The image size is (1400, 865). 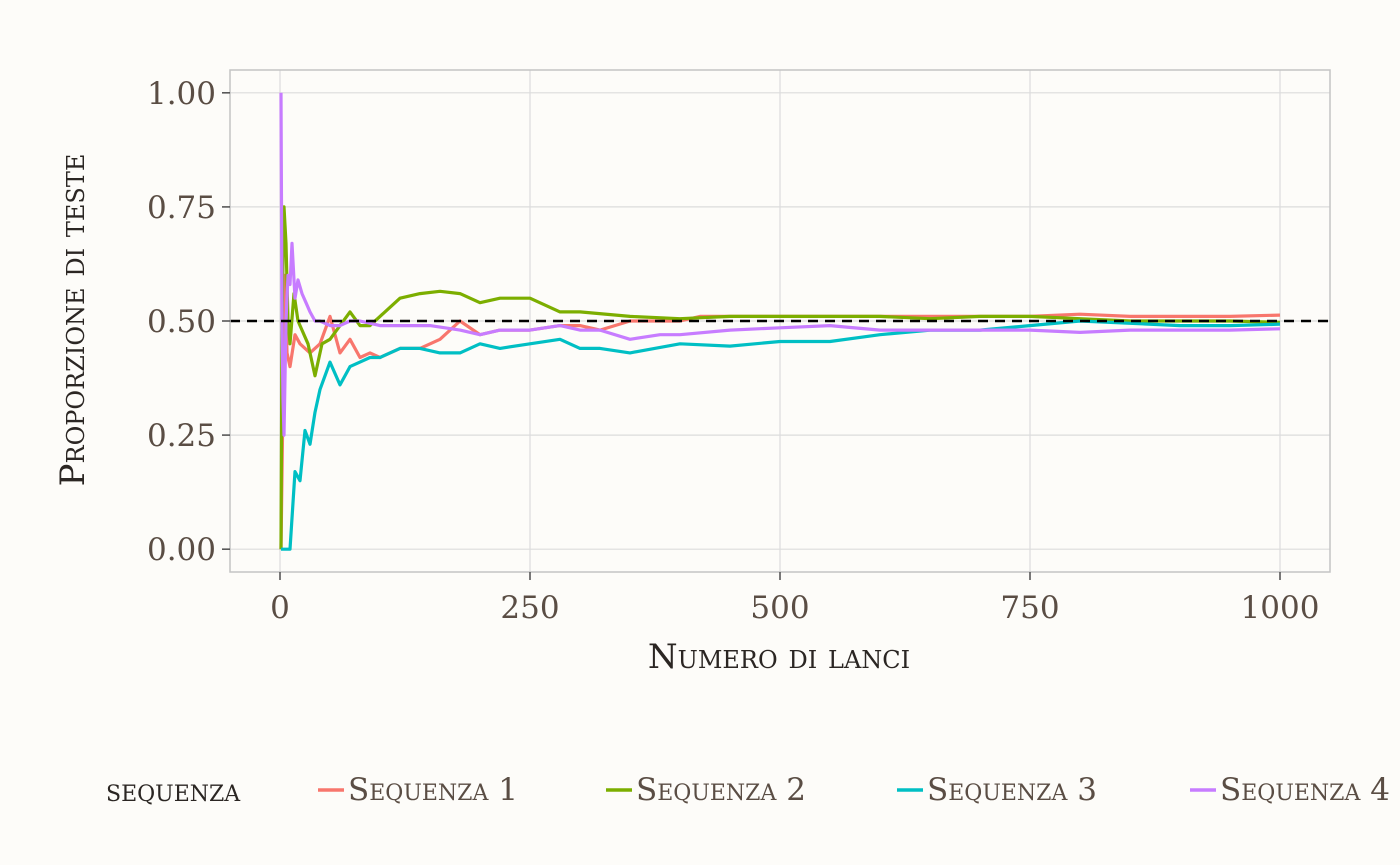 I want to click on y-tick-label-3: 0.75, so click(x=181, y=208).